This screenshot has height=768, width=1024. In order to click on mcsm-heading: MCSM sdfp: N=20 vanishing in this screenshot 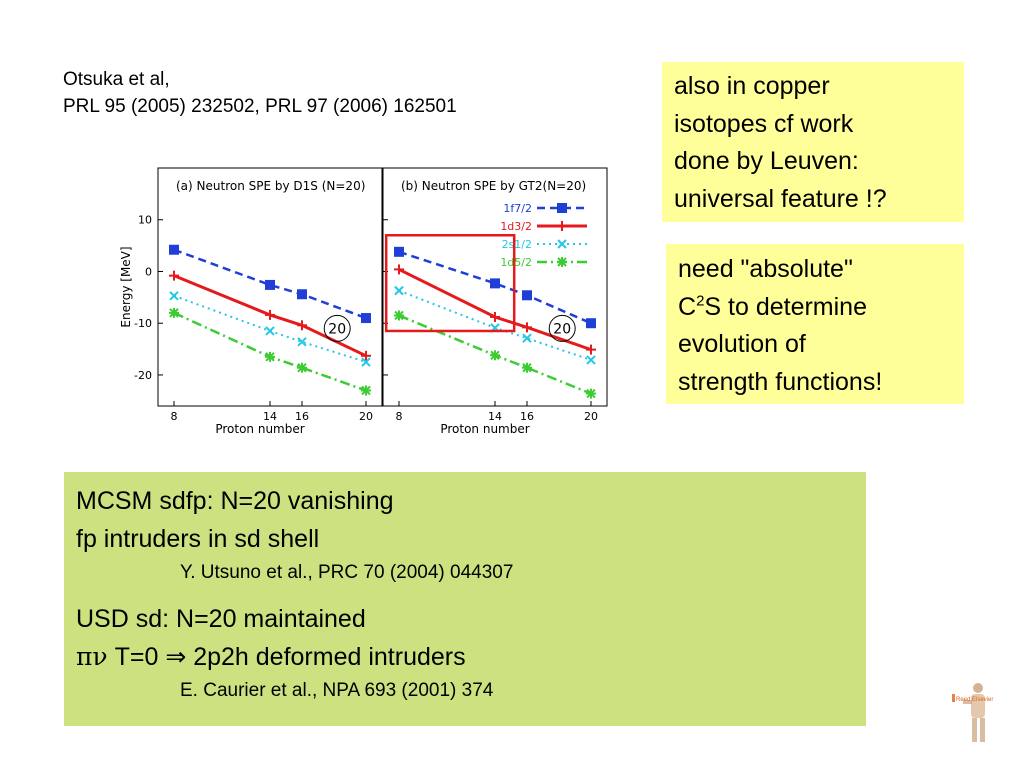, I will do `click(235, 501)`.